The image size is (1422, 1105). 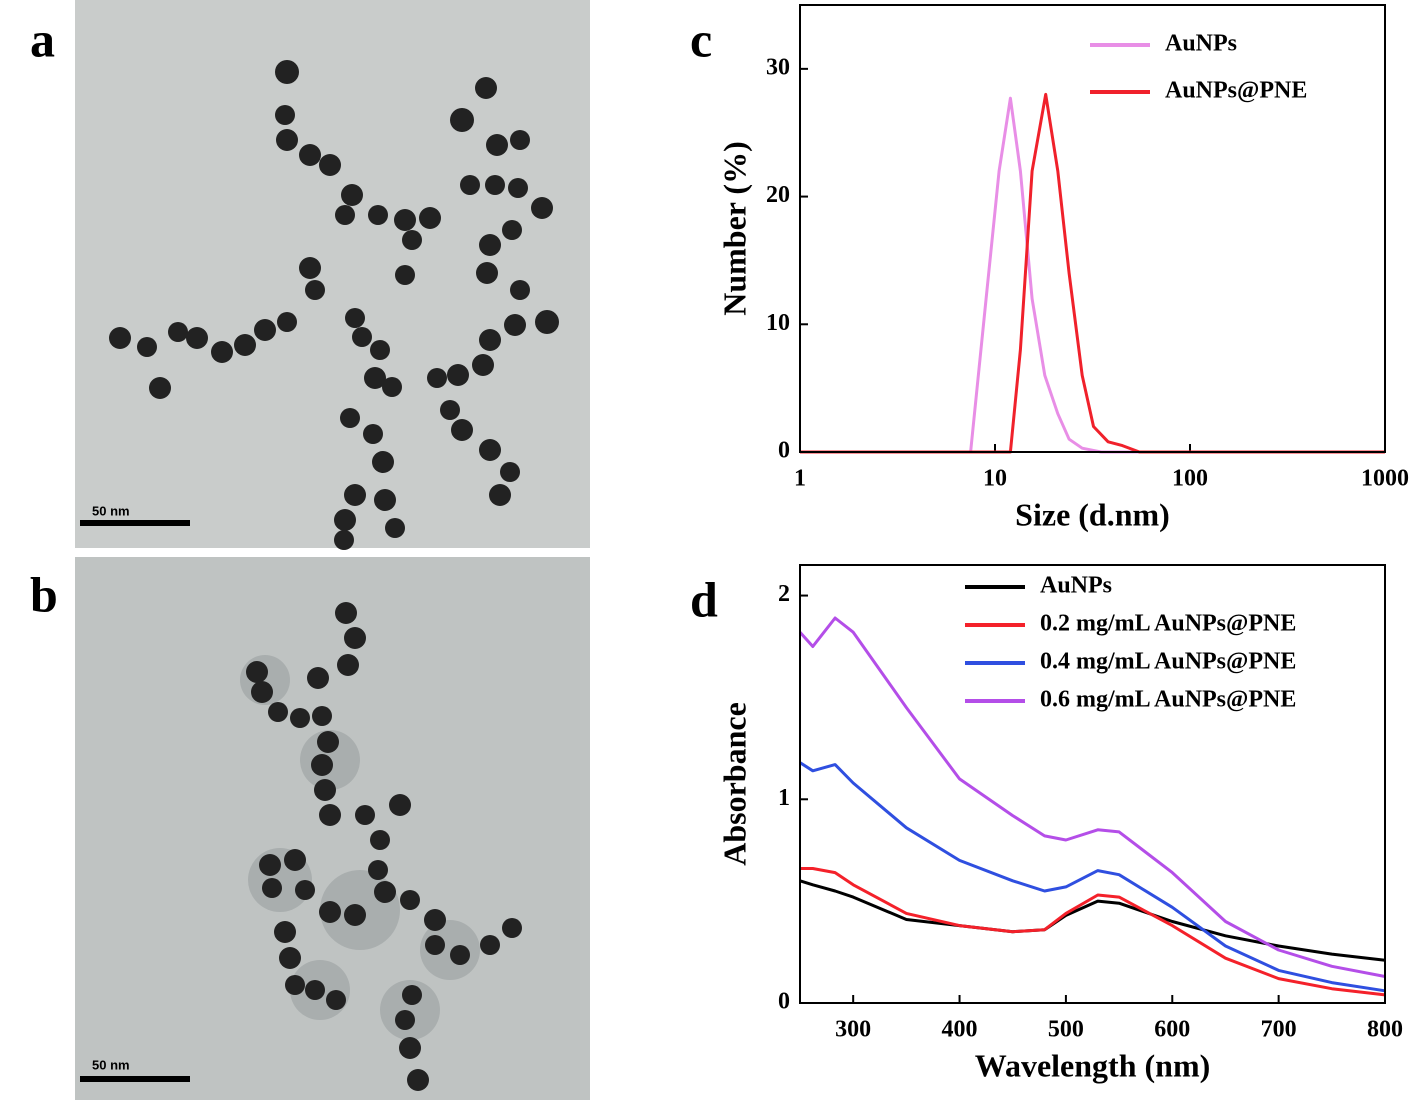 I want to click on particles-a, so click(x=334, y=305).